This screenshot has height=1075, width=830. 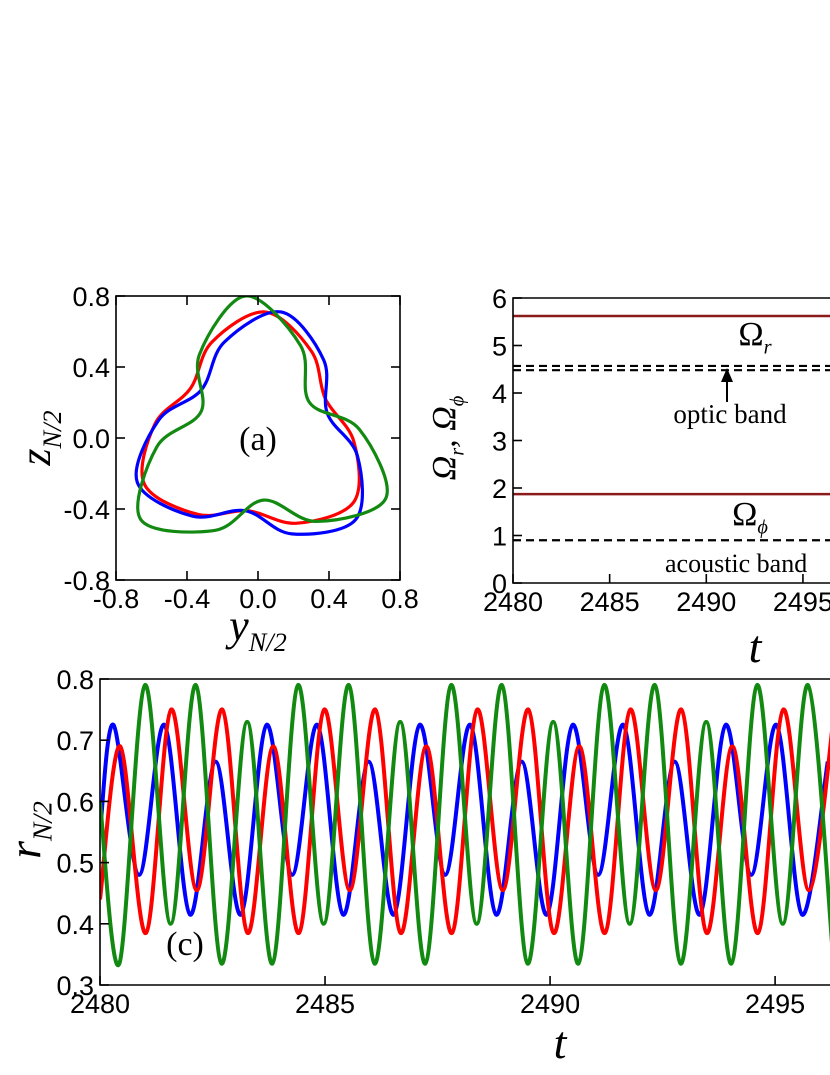 I want to click on axis-label: Ωr, Ωϕ, so click(x=447, y=437).